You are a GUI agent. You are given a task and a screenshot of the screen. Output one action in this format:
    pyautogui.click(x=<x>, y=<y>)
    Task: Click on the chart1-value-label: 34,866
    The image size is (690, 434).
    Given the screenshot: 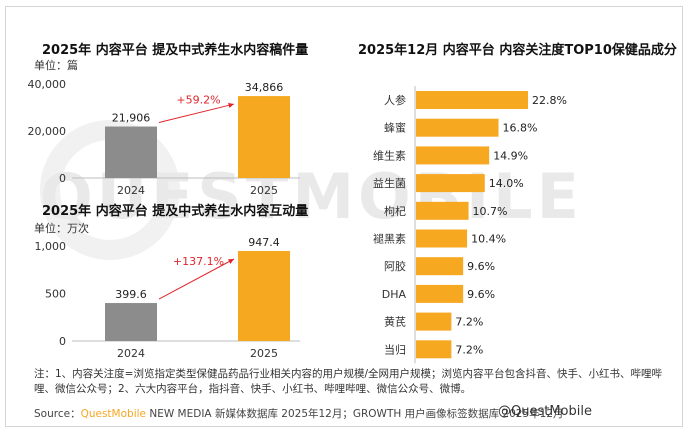 What is the action you would take?
    pyautogui.click(x=264, y=87)
    